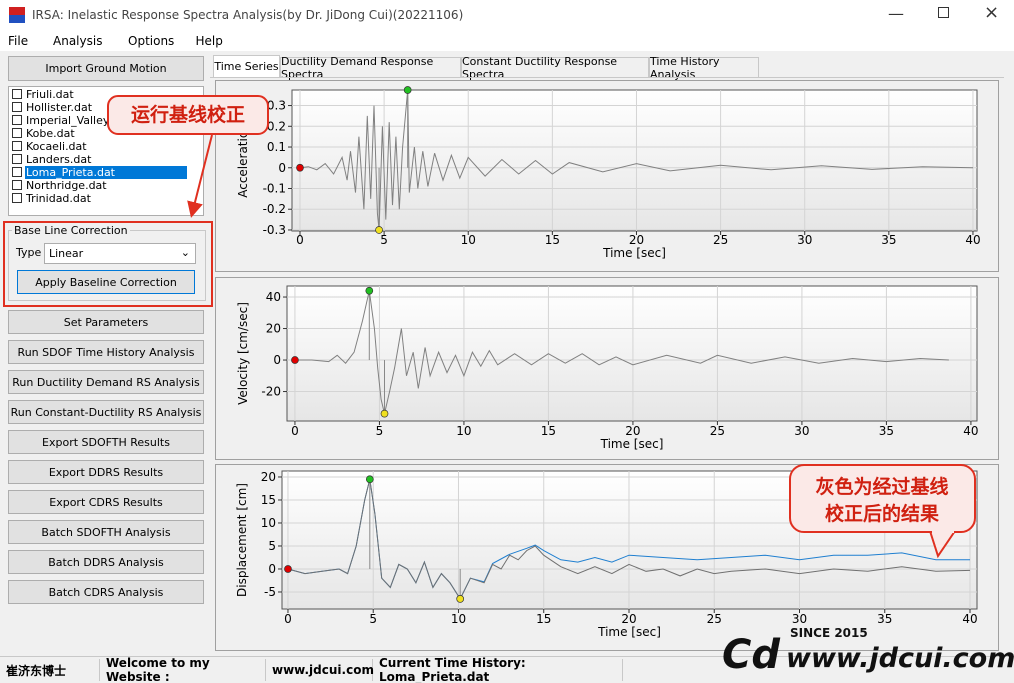 The image size is (1014, 683). I want to click on app-icon, so click(17, 15).